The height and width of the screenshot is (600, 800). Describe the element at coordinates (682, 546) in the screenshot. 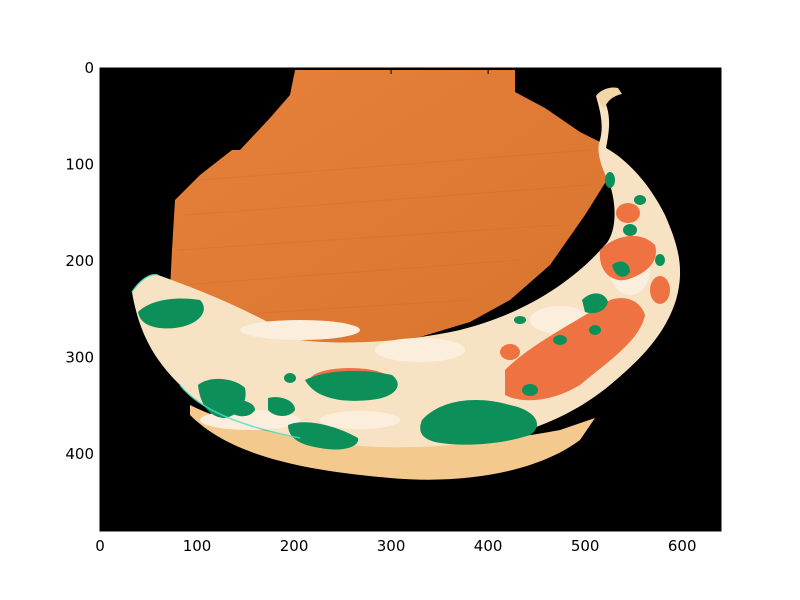

I see `x-tick-label: 600` at that location.